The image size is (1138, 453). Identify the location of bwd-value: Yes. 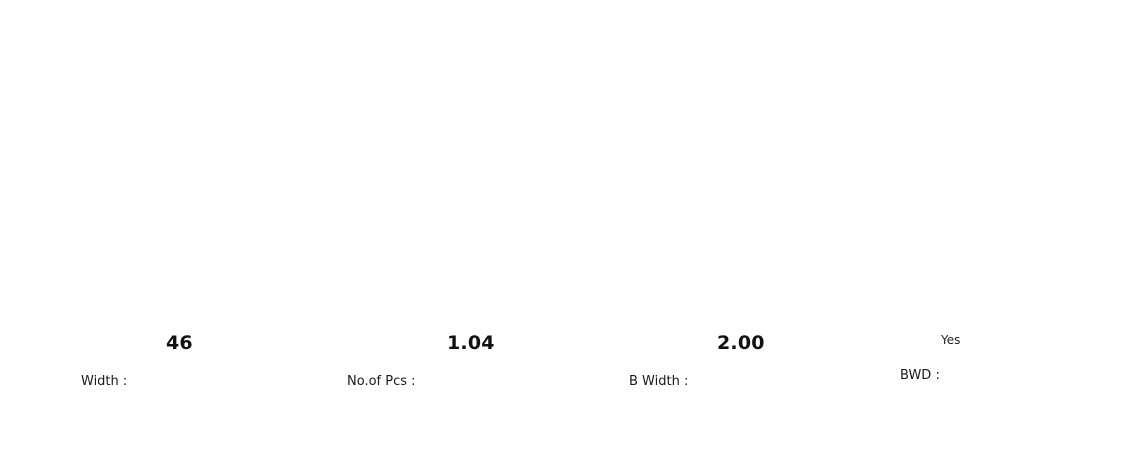
(951, 340).